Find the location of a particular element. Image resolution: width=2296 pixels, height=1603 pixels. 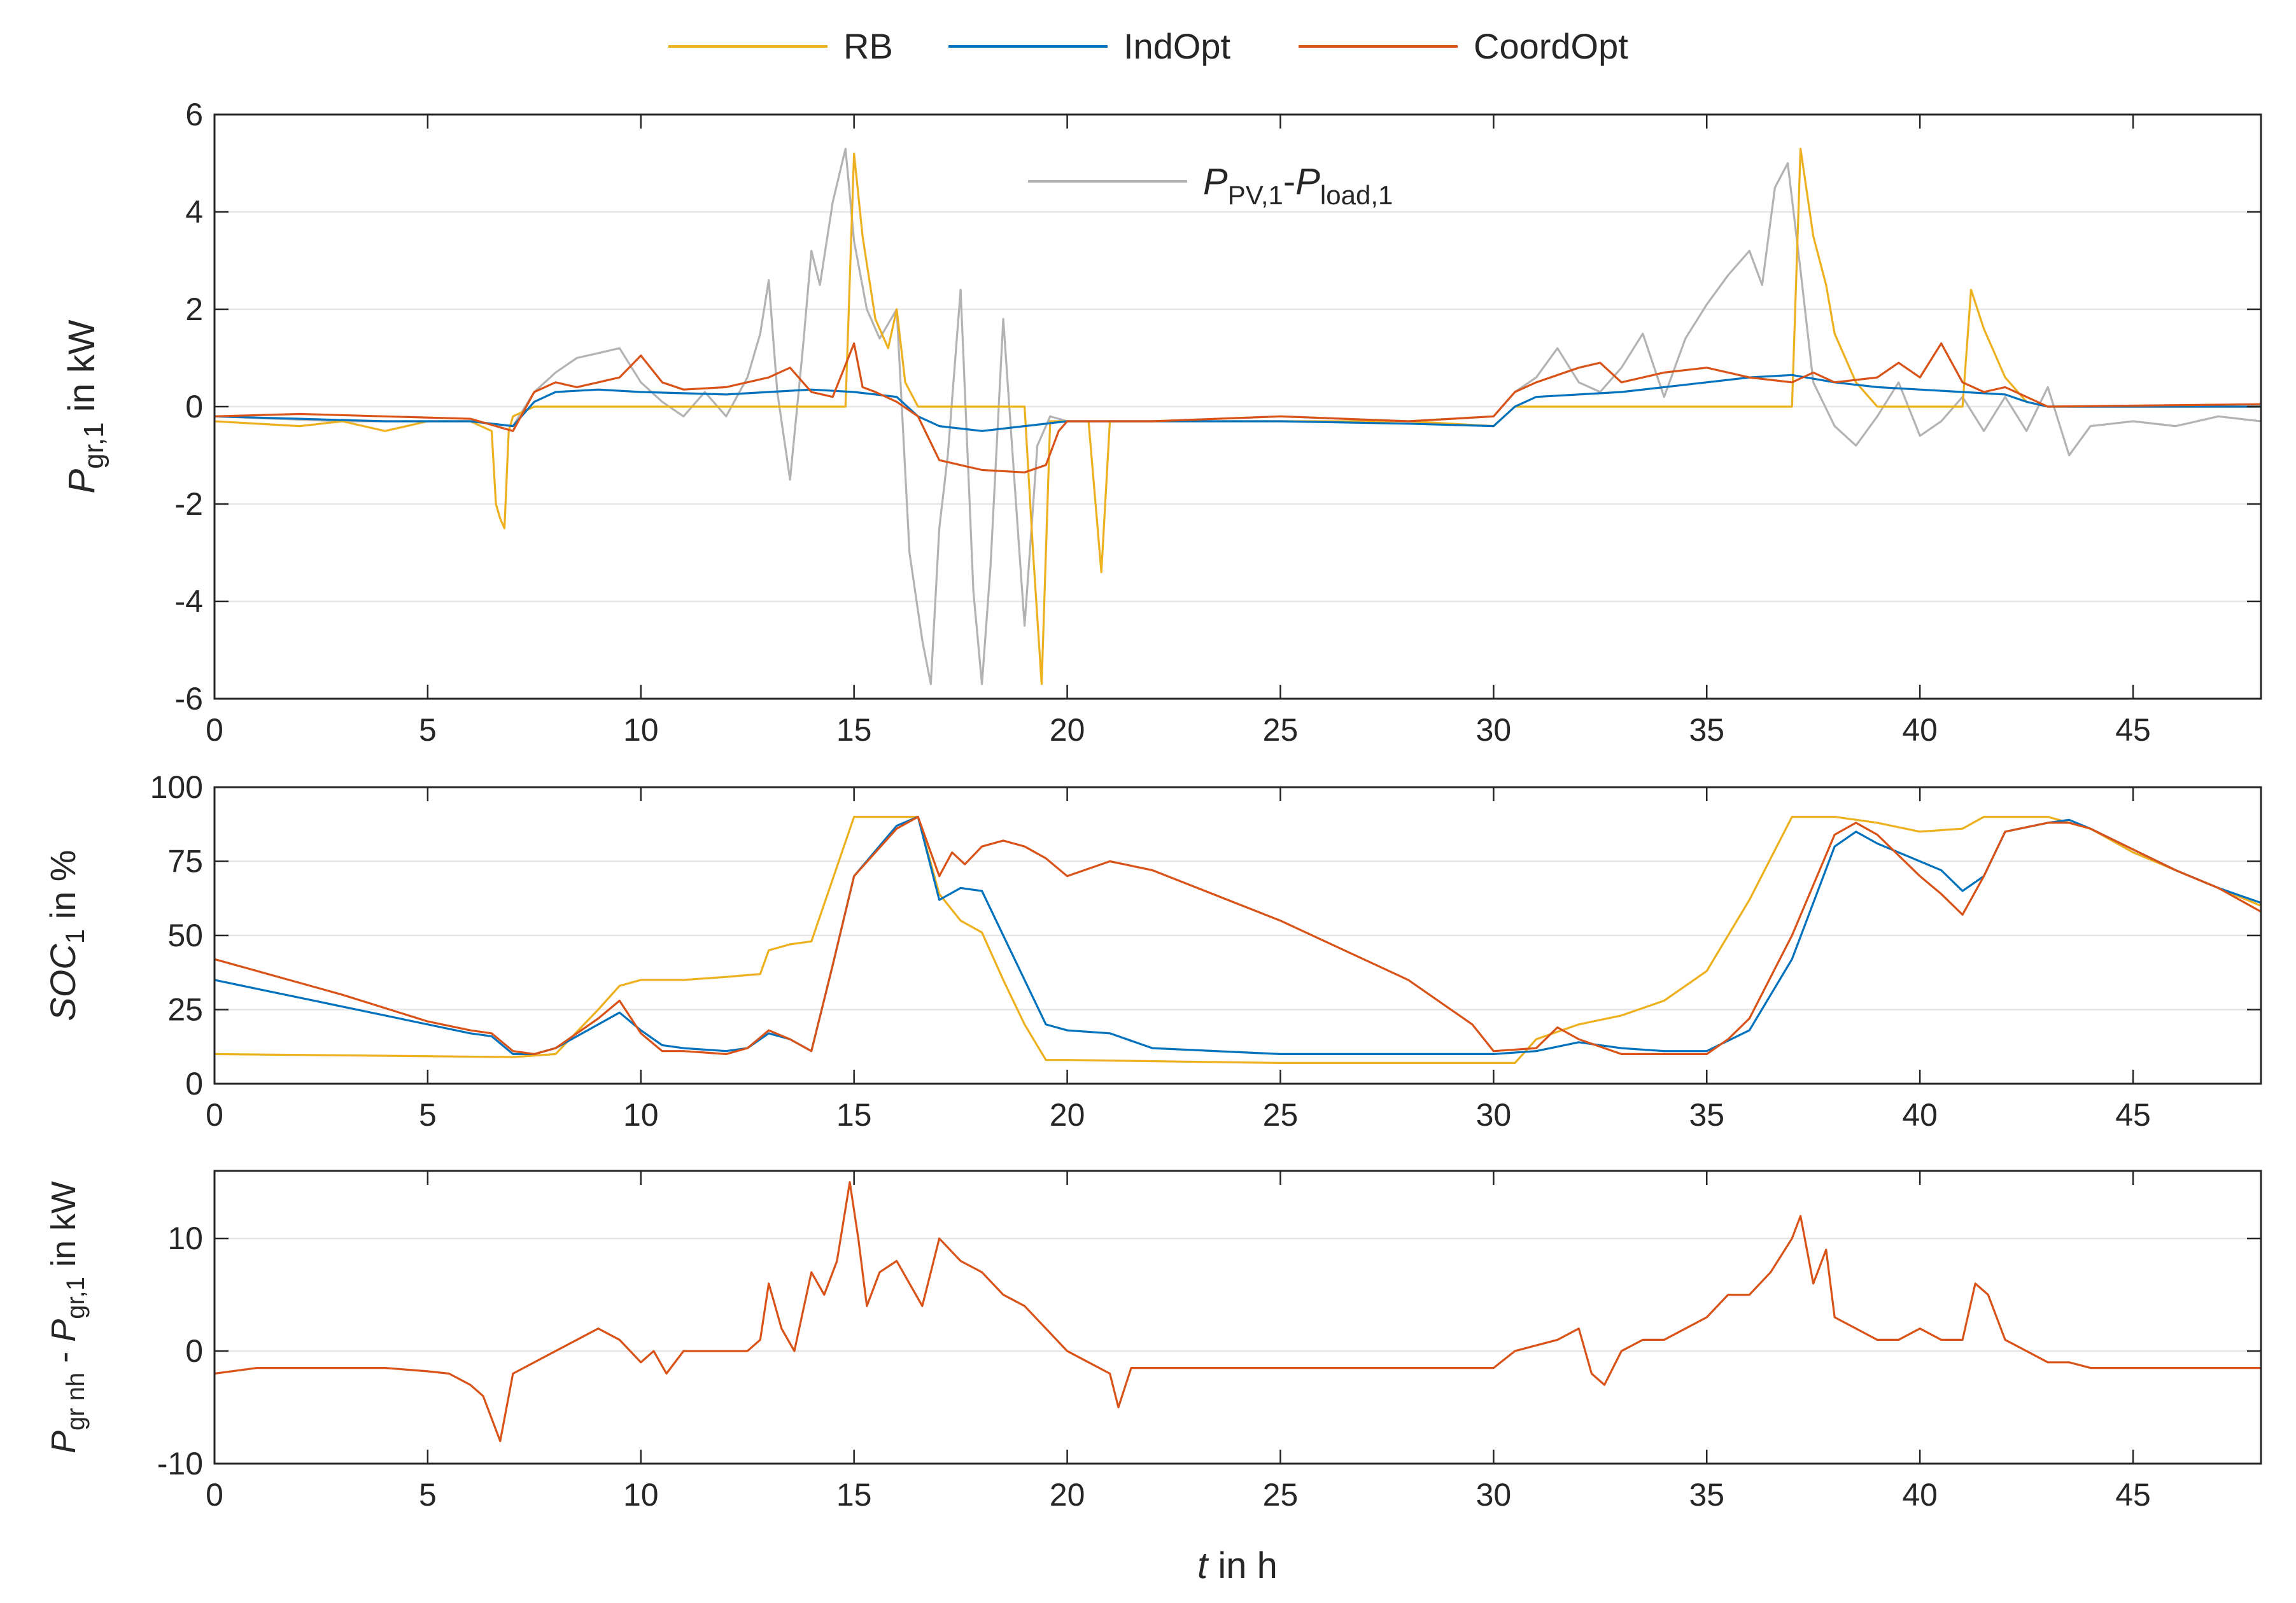

xtick-label-top: 20 is located at coordinates (1068, 730).